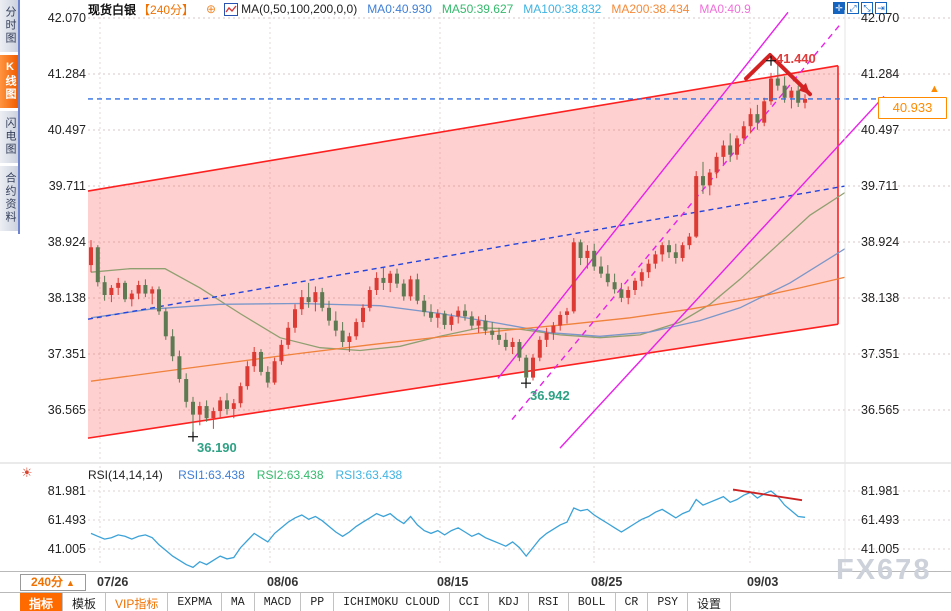 This screenshot has width=951, height=611. I want to click on add-overlay-icon: ⊕, so click(211, 9).